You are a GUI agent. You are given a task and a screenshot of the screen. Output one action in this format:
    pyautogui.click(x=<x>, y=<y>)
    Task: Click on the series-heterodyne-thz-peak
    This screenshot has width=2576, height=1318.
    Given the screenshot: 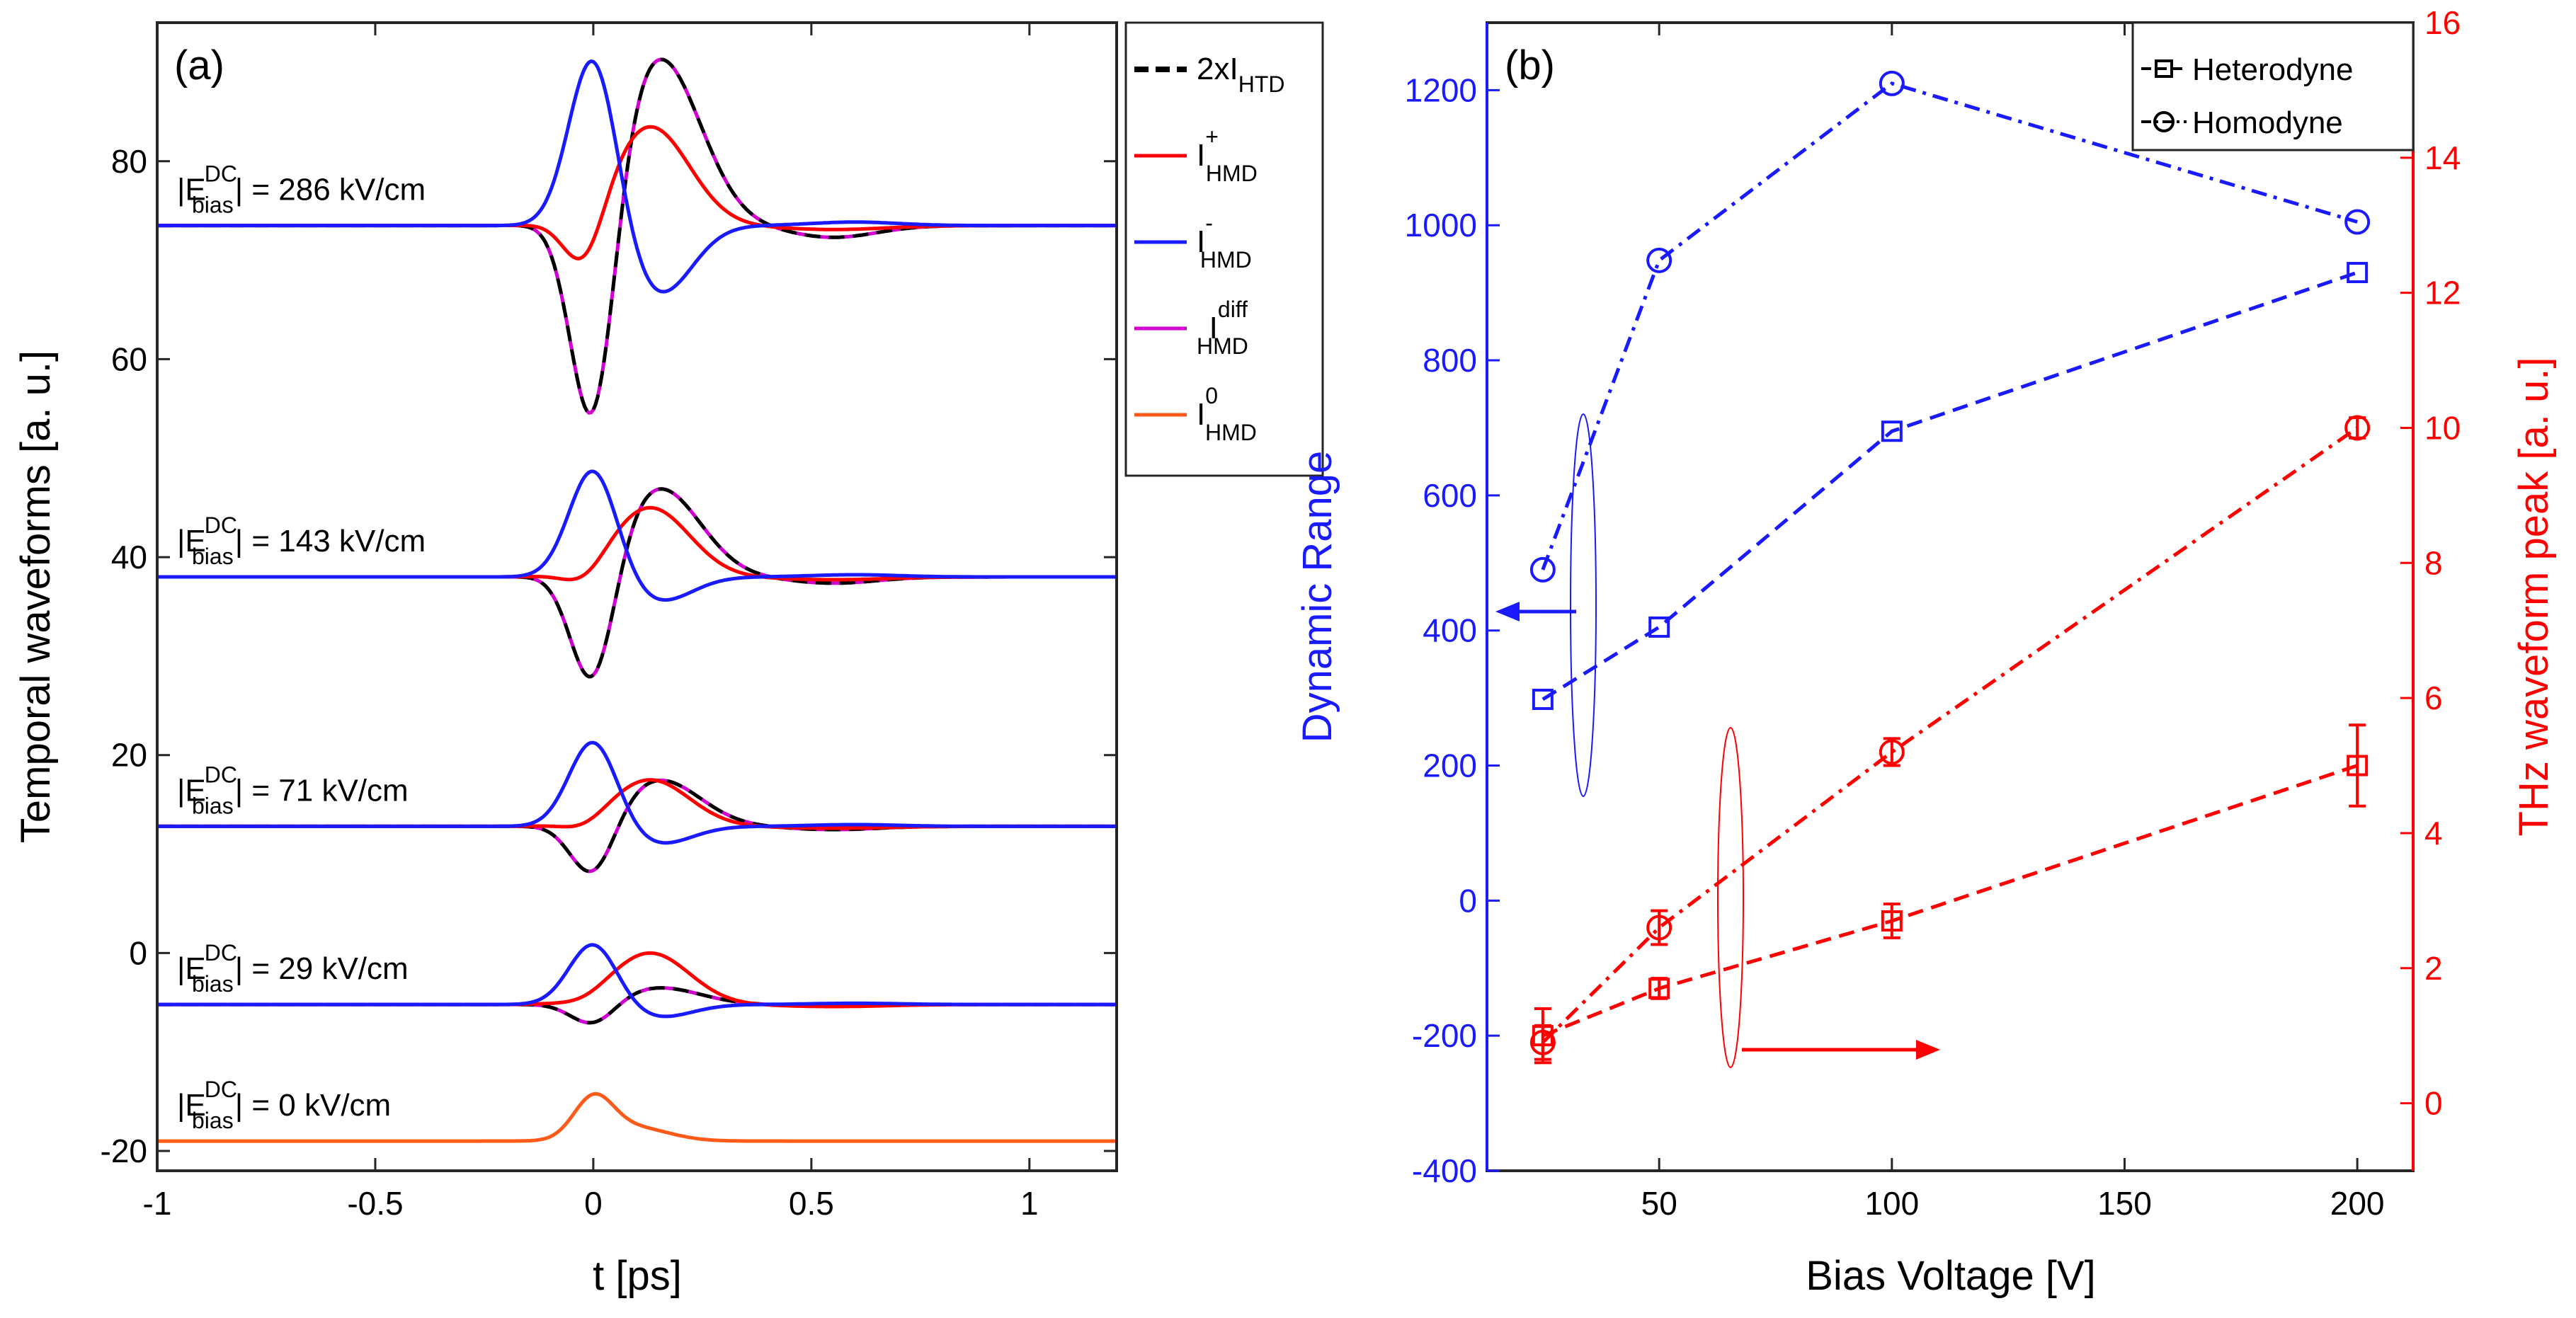 What is the action you would take?
    pyautogui.click(x=1951, y=894)
    